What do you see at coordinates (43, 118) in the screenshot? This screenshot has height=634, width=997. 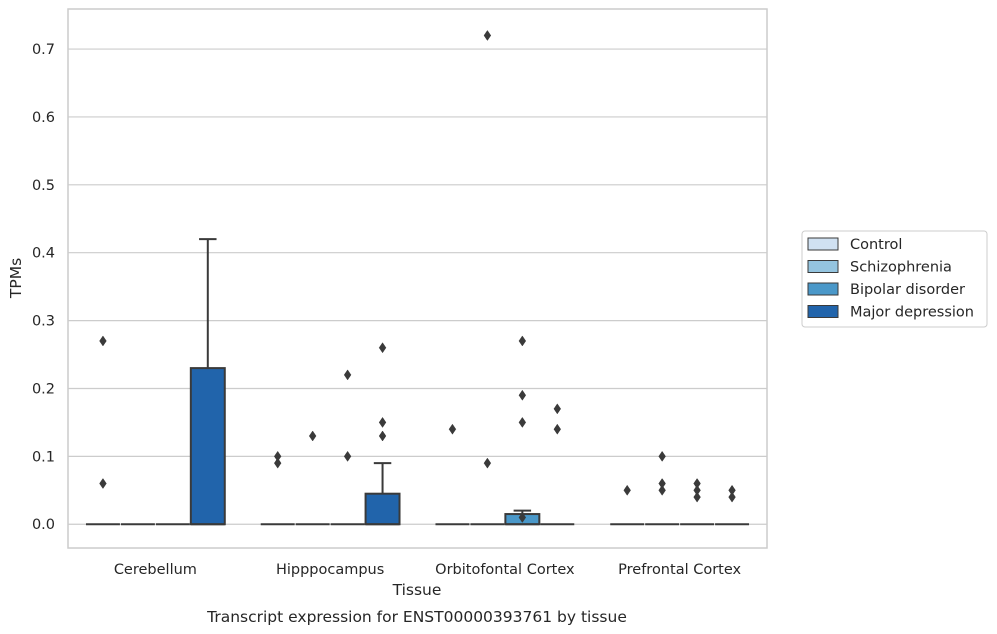 I see `y-tick-label: 0.6` at bounding box center [43, 118].